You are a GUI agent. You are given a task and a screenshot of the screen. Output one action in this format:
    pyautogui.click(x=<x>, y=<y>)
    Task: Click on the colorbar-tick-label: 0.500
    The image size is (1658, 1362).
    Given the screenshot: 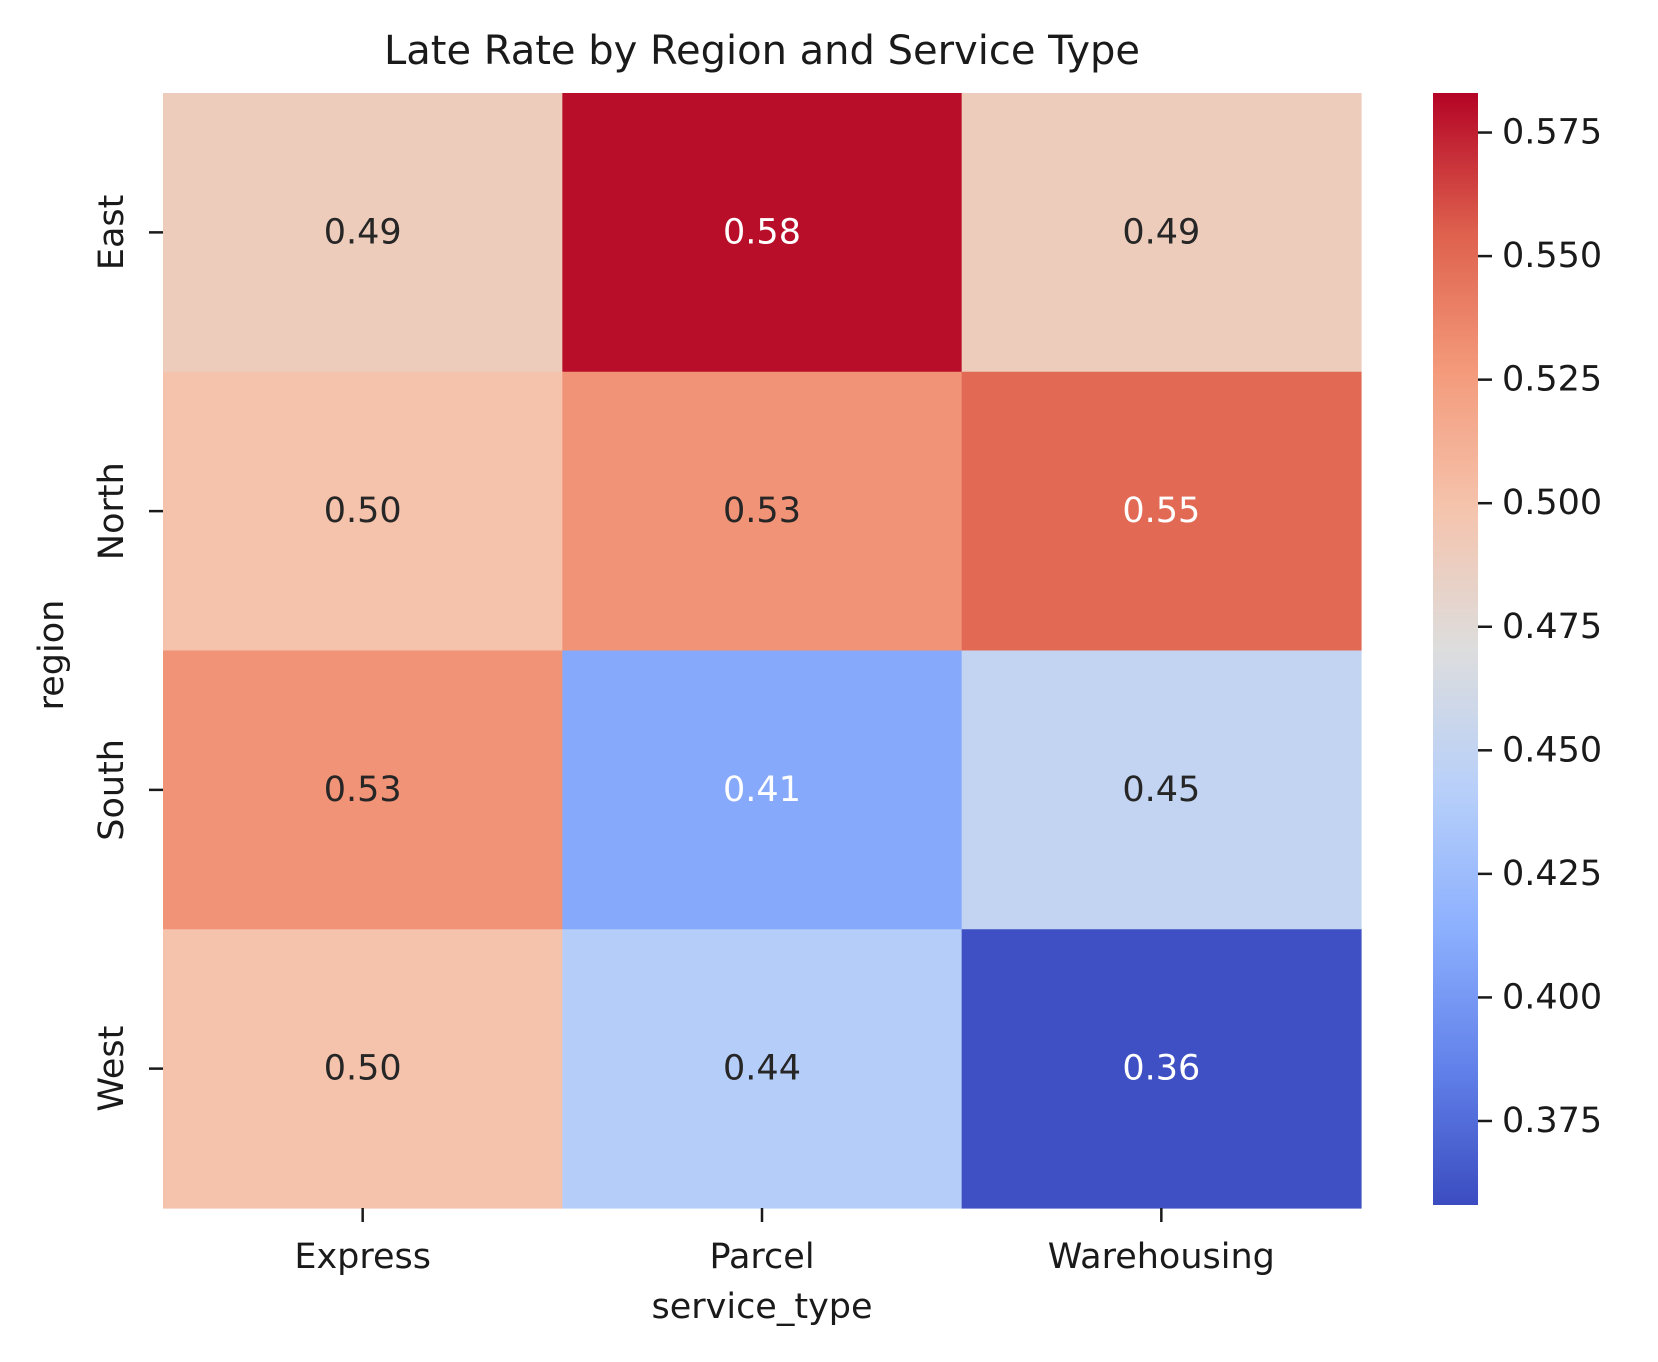 What is the action you would take?
    pyautogui.click(x=1552, y=503)
    